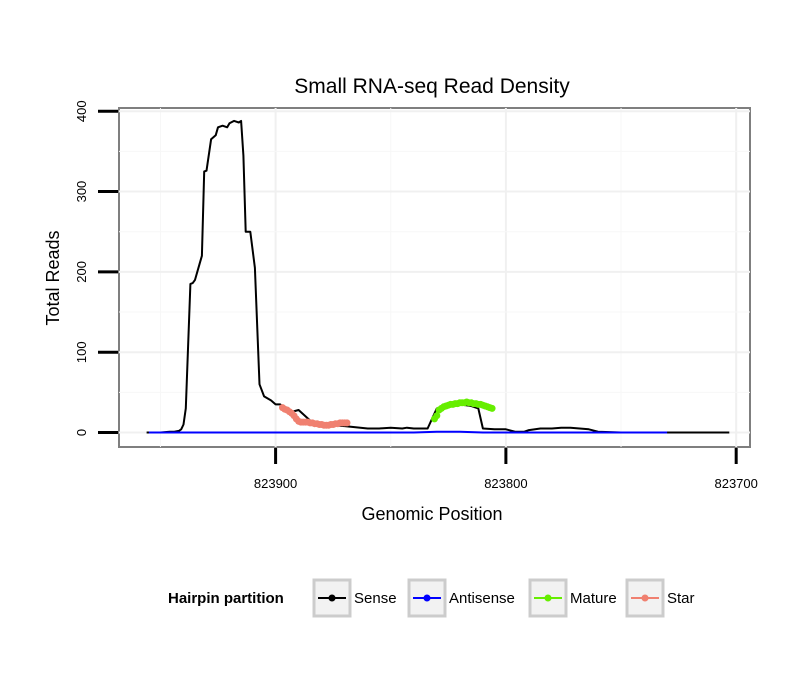  What do you see at coordinates (408, 432) in the screenshot?
I see `series-line-antisense` at bounding box center [408, 432].